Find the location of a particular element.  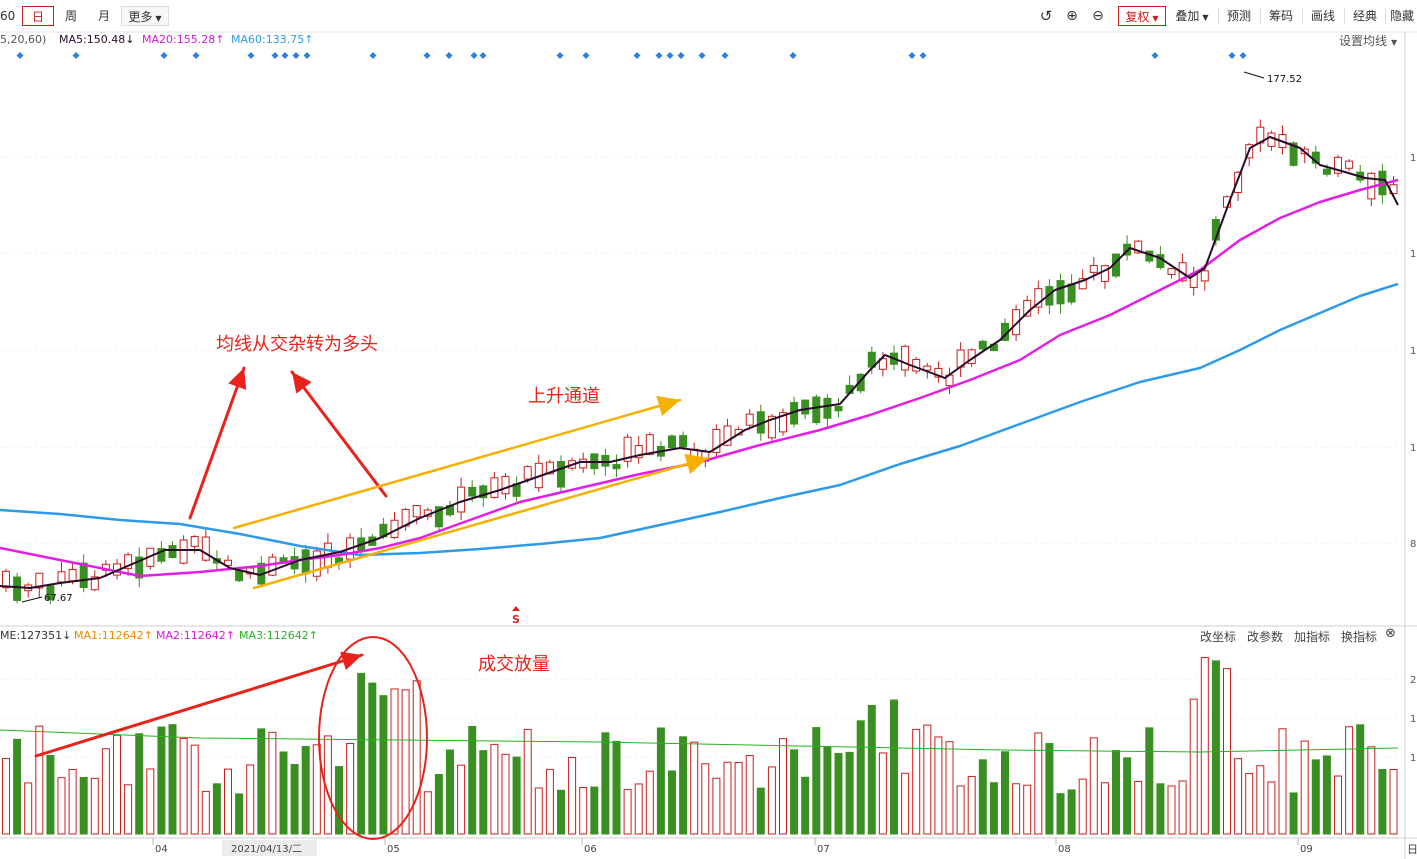

change-axis-button: 改坐标 is located at coordinates (1218, 637).